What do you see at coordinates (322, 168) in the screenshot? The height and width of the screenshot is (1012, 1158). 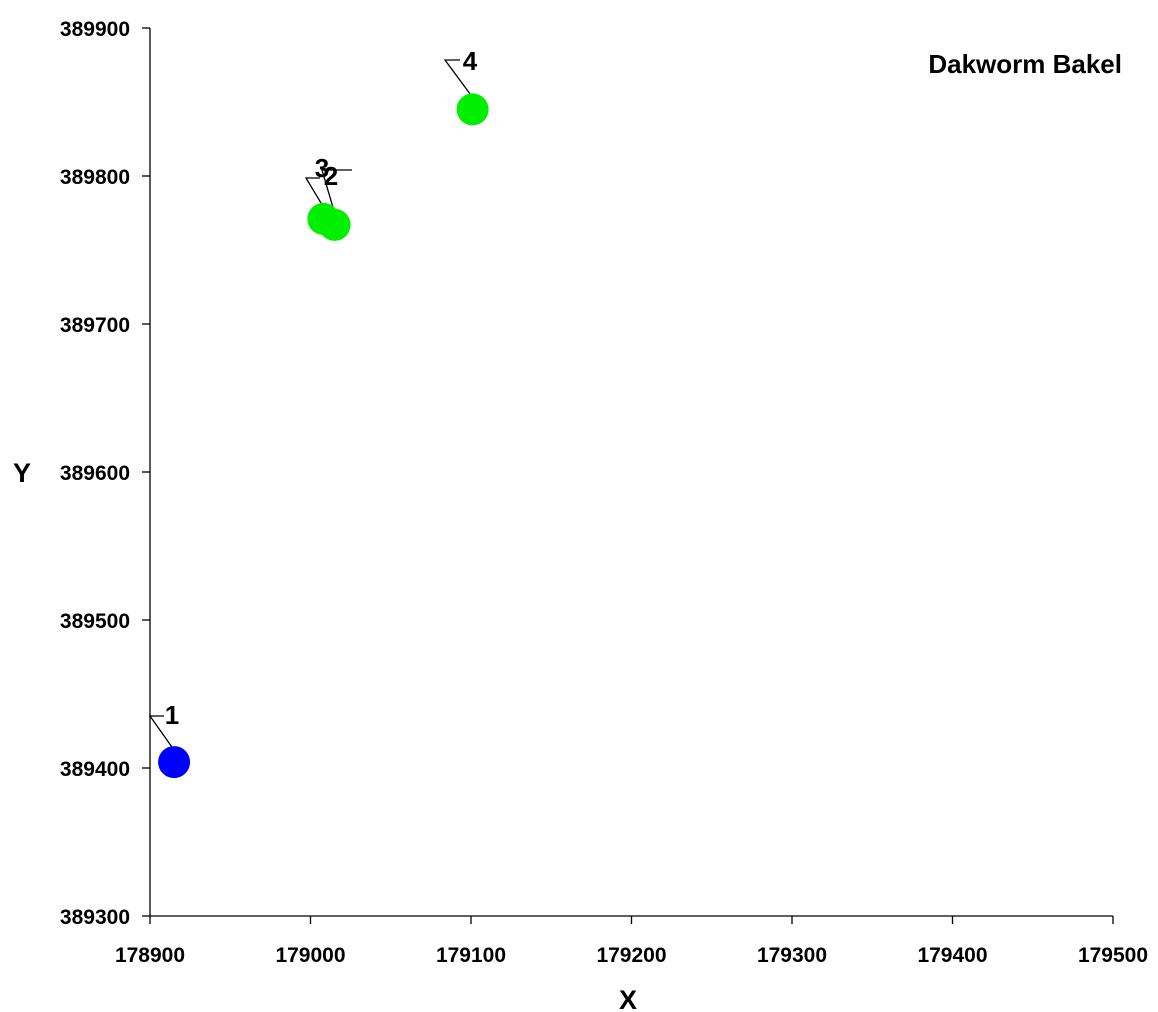 I see `point-label: 3` at bounding box center [322, 168].